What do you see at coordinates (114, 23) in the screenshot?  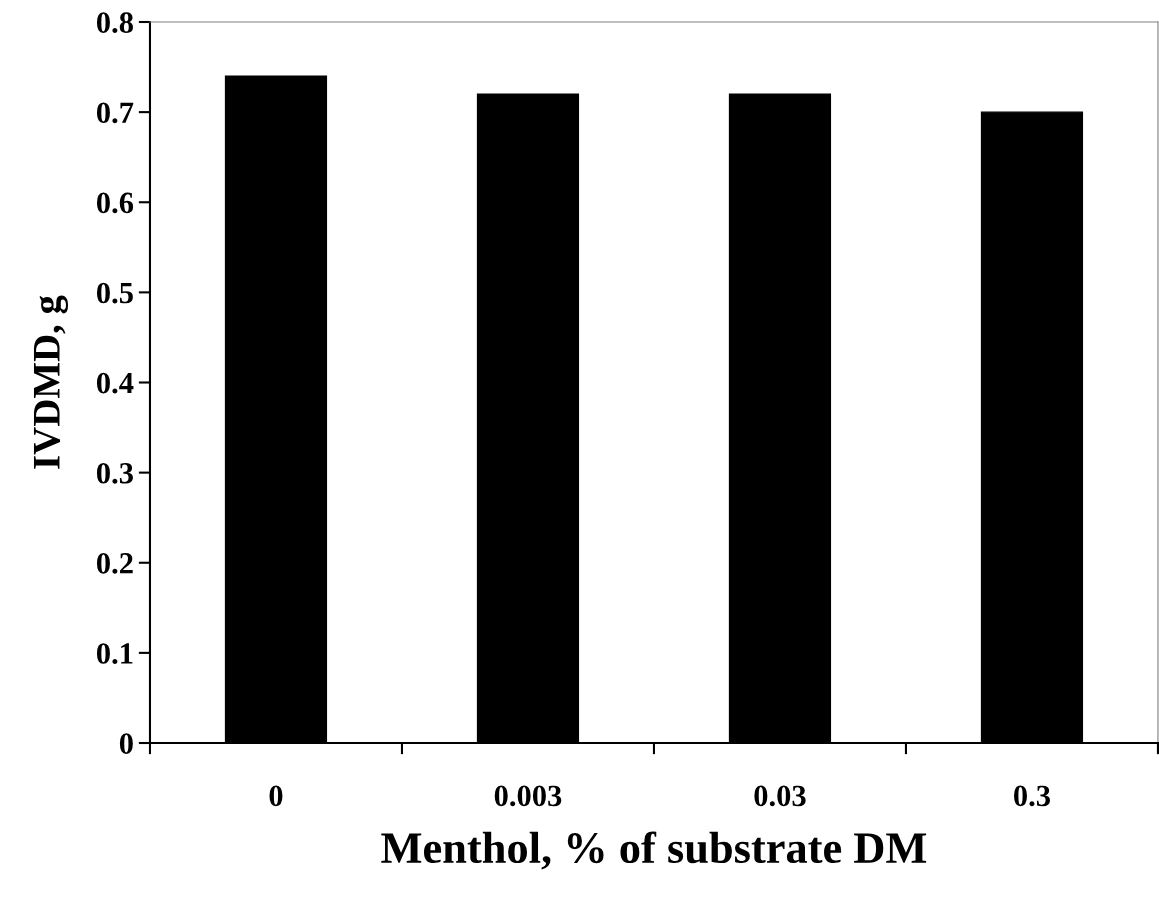 I see `y-tick-label: 0.8` at bounding box center [114, 23].